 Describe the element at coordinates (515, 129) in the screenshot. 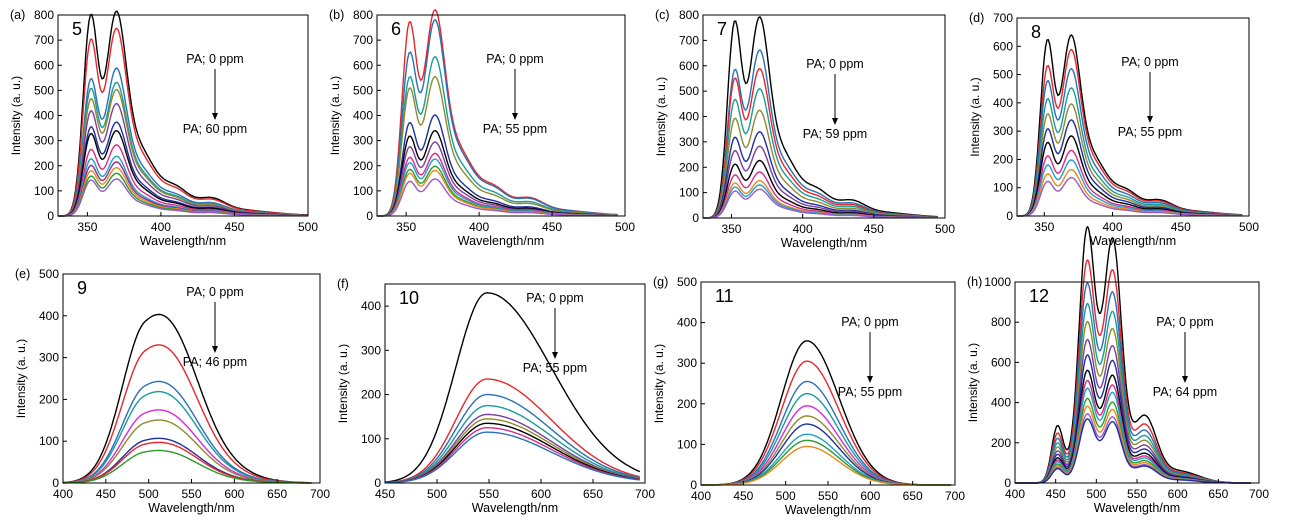

I see `annotation-end: PA; 55 ppm` at that location.